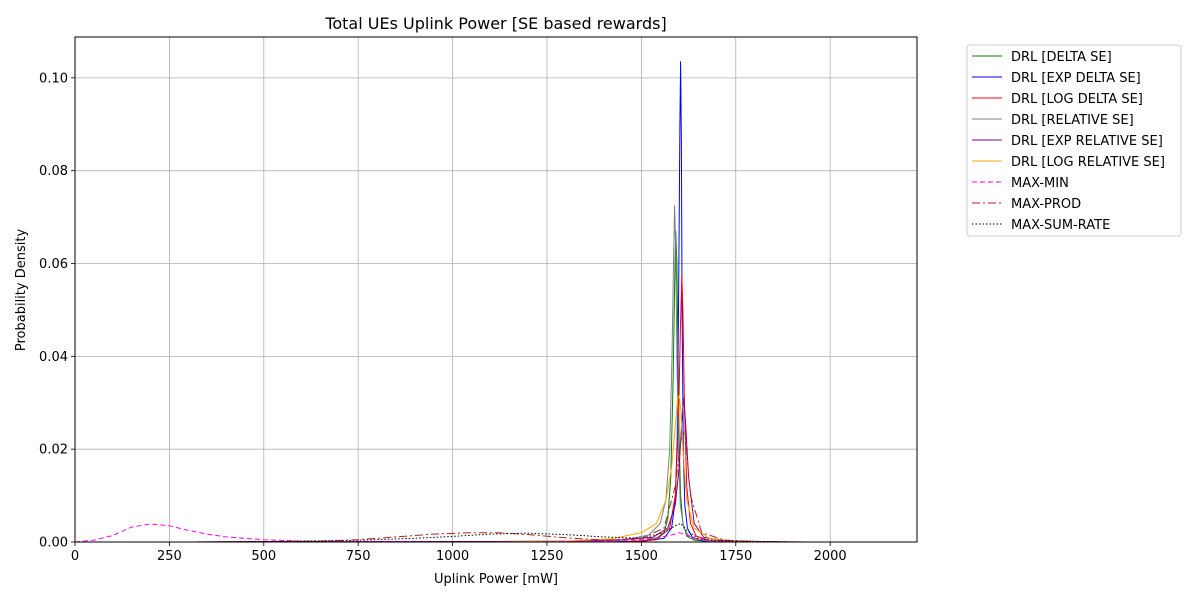  What do you see at coordinates (1077, 99) in the screenshot?
I see `legend-entry-label: DRL [LOG DELTA SE]` at bounding box center [1077, 99].